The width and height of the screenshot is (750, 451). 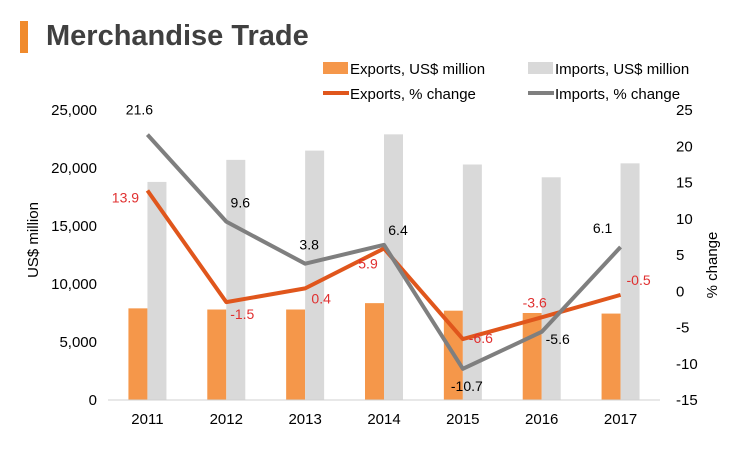 What do you see at coordinates (309, 245) in the screenshot?
I see `data-label-imports-2013: 3.8` at bounding box center [309, 245].